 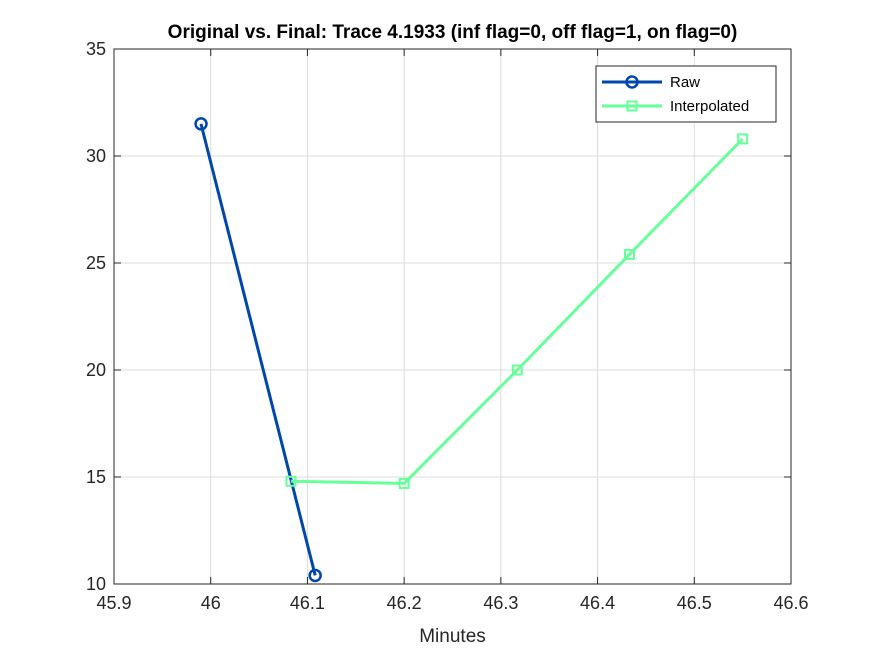 I want to click on x-tick-label: 46.3, so click(x=500, y=603).